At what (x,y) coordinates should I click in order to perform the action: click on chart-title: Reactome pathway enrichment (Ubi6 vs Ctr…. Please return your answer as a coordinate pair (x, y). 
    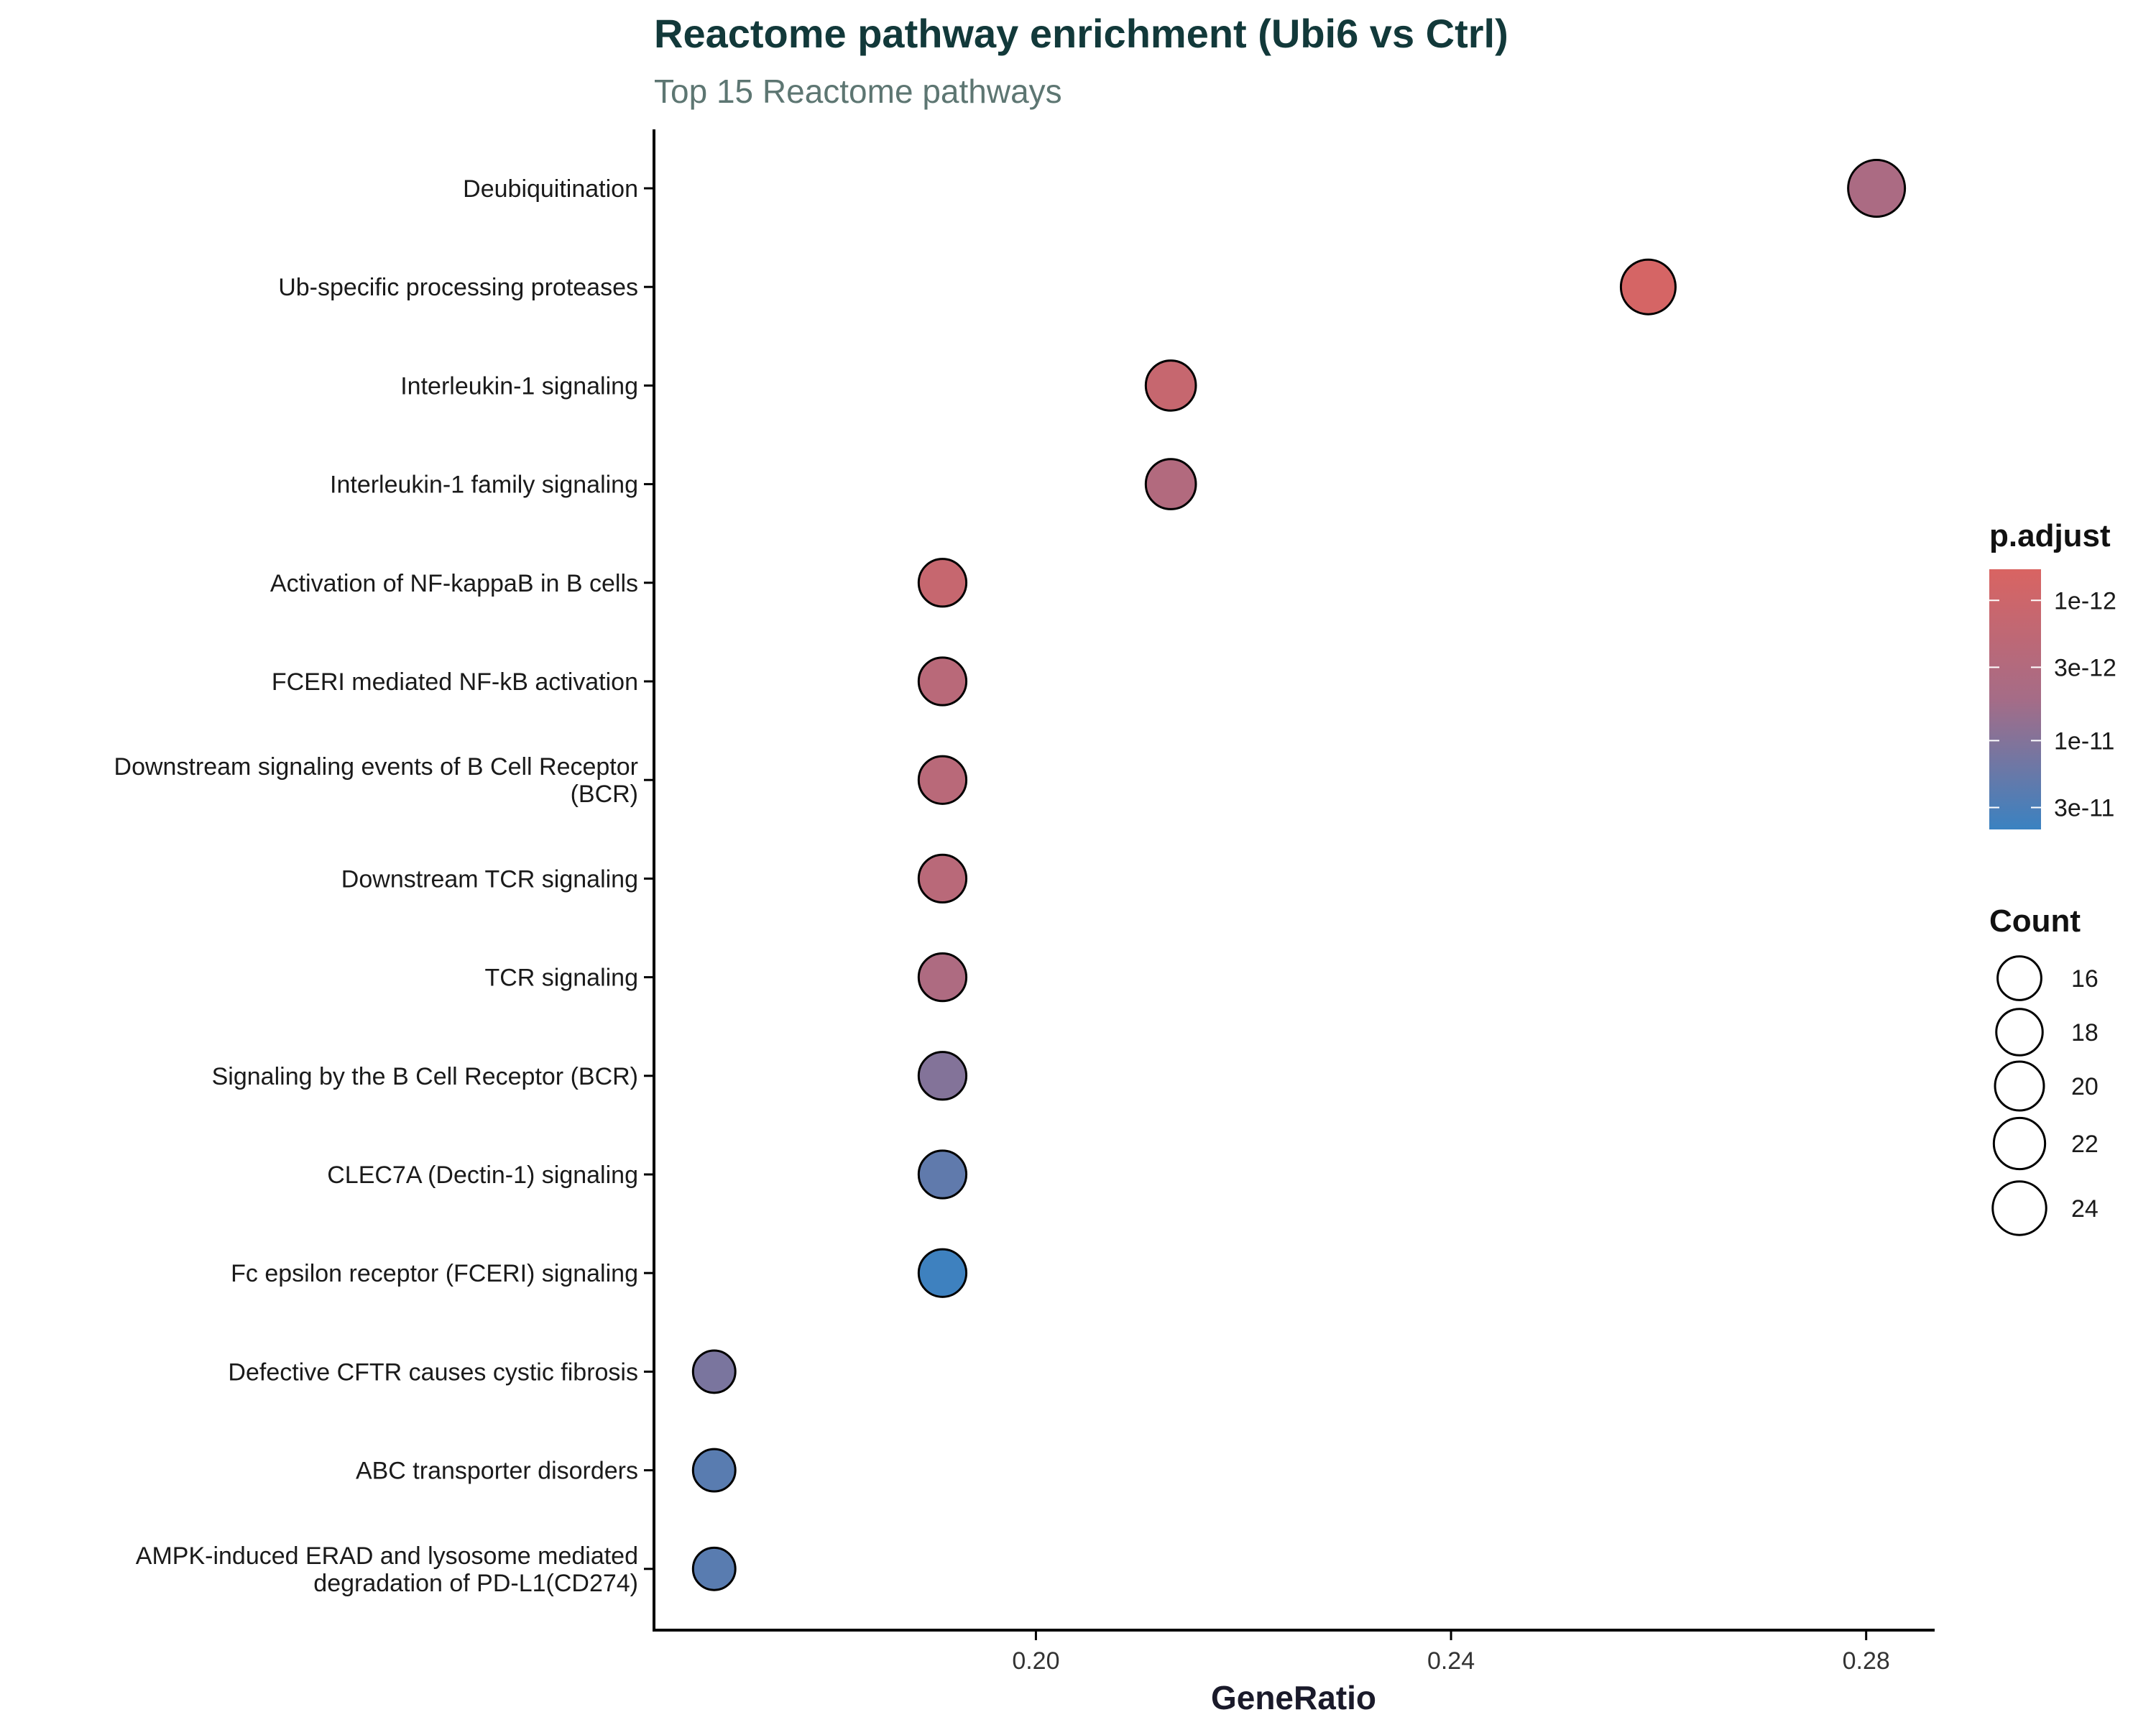
    Looking at the image, I should click on (1081, 33).